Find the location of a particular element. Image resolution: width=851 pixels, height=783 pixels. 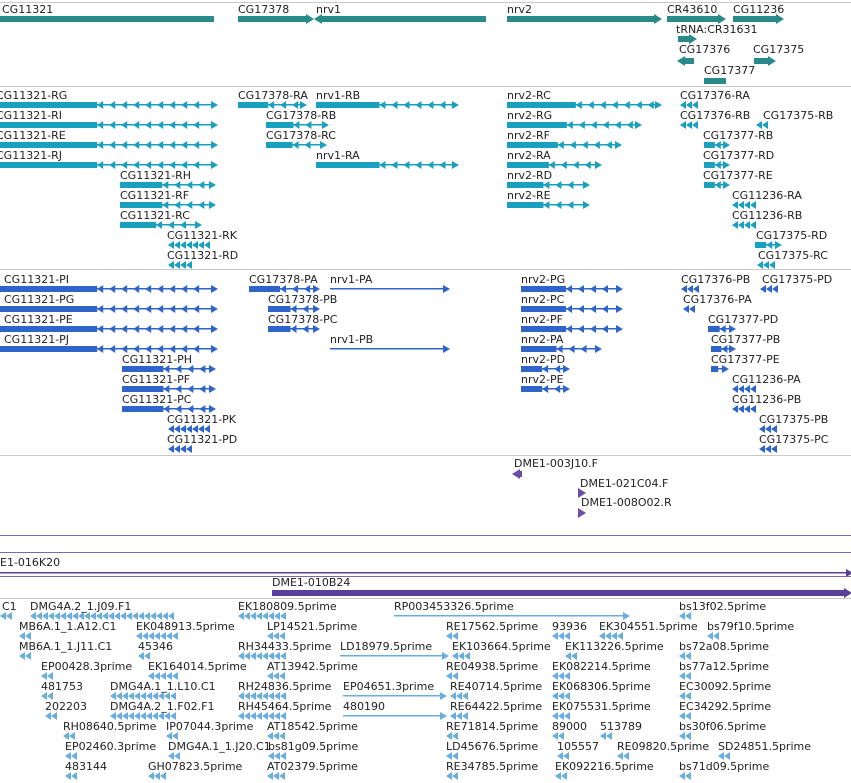

ests-feature-label: GH07823.5prime is located at coordinates (195, 766).